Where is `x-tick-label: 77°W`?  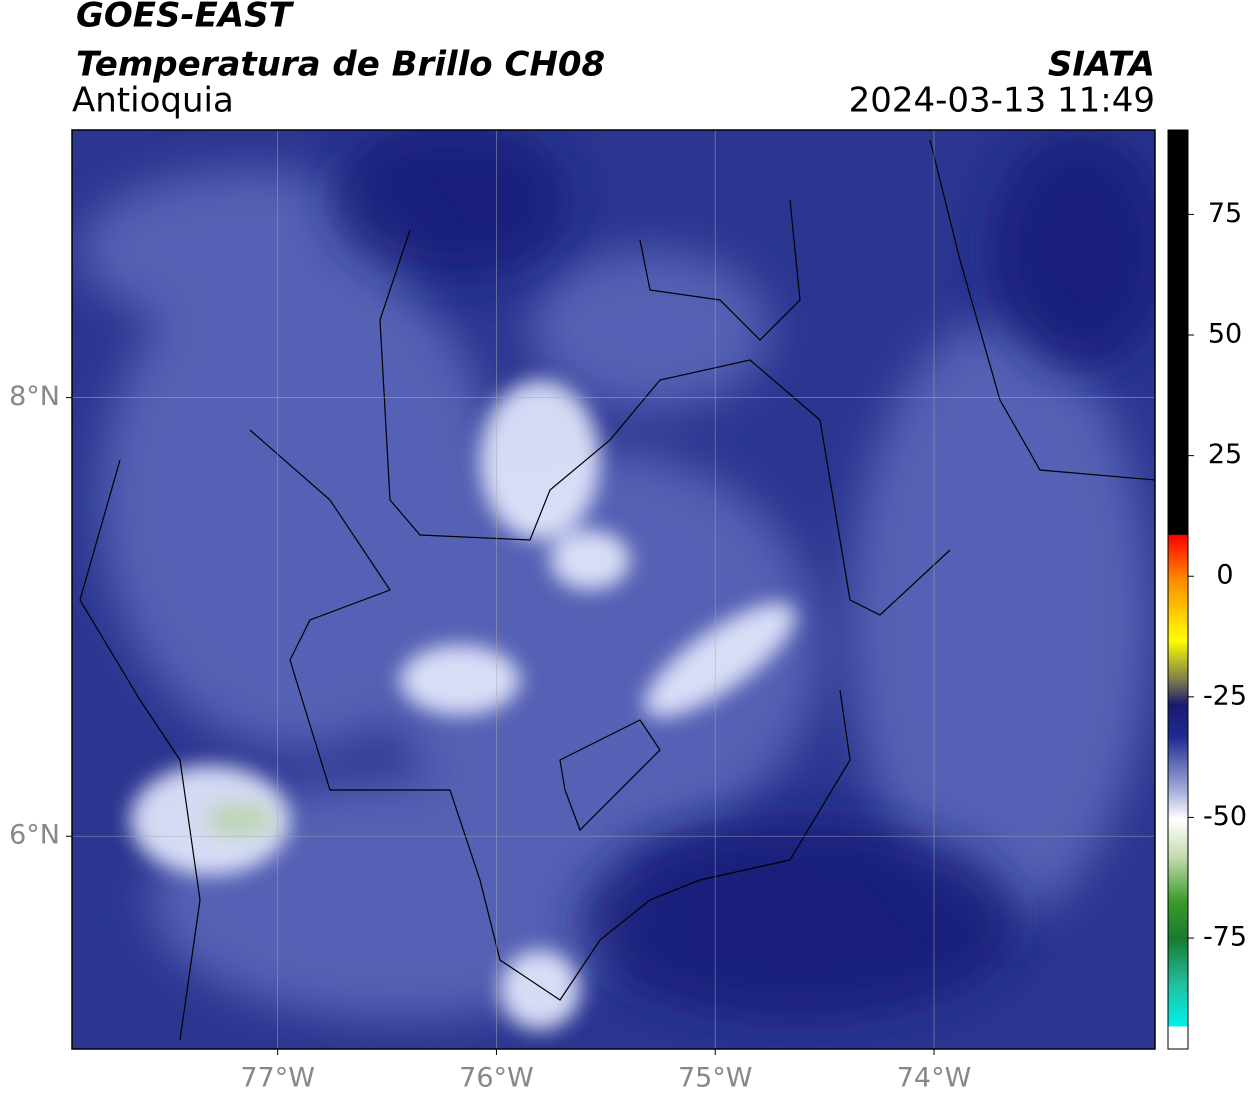
x-tick-label: 77°W is located at coordinates (277, 1078).